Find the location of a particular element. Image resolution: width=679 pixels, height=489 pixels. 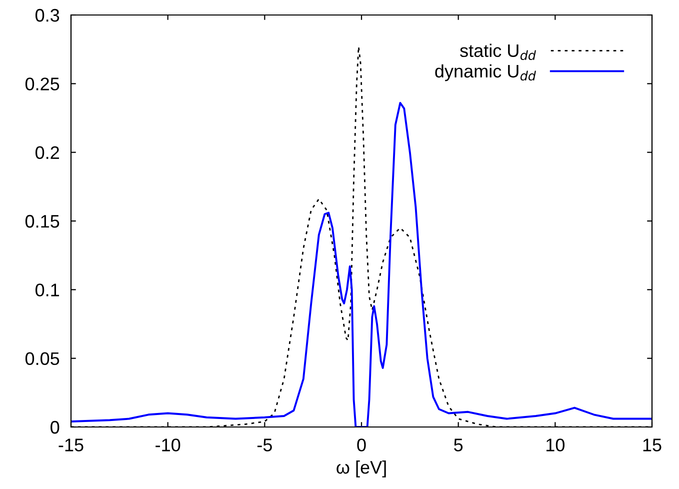

y-tick-label: 0.1 is located at coordinates (47, 290).